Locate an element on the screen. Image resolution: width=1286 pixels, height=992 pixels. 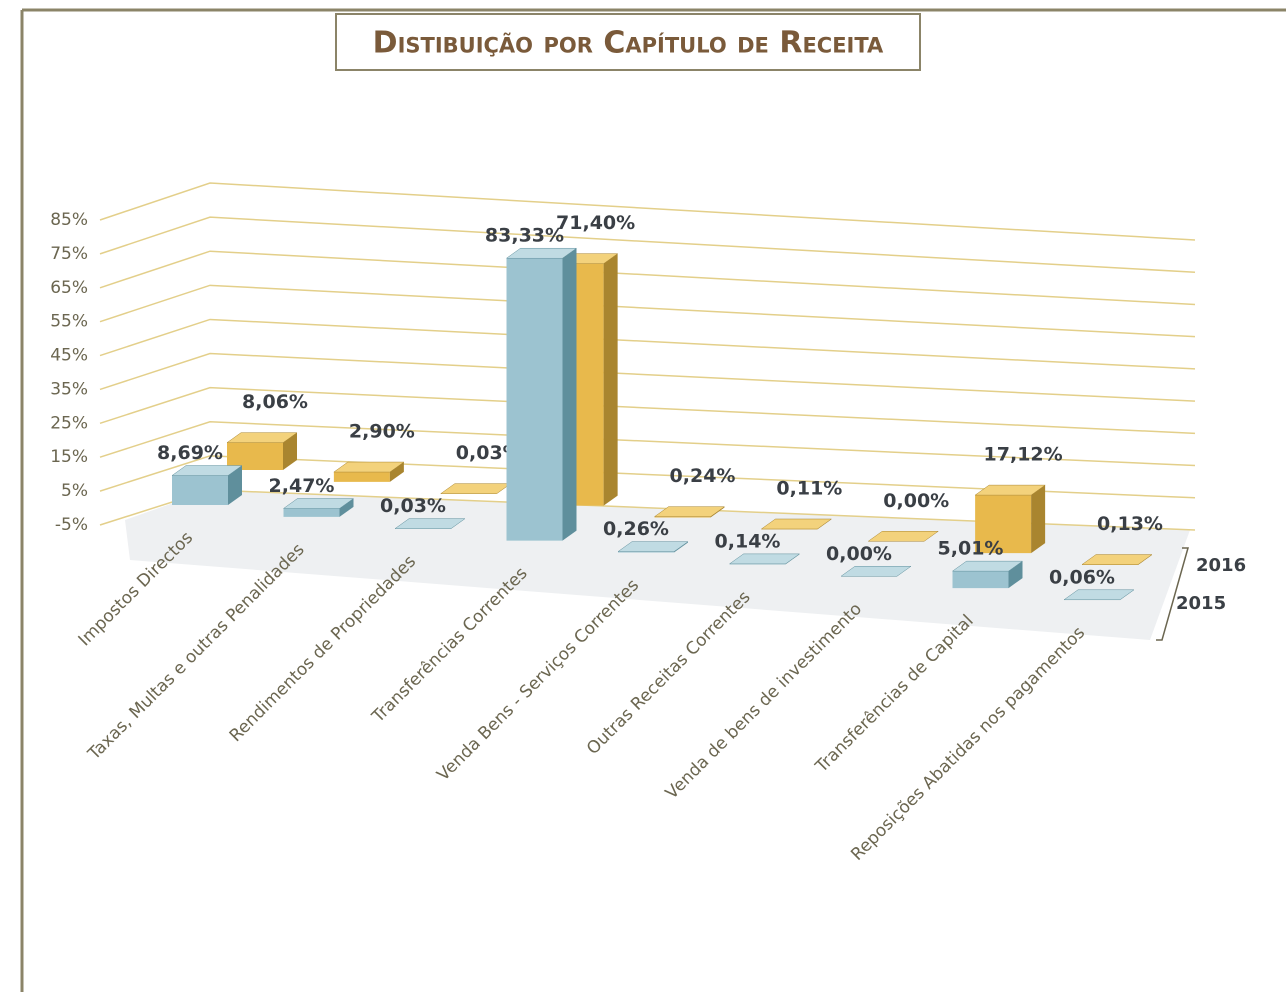
data-label: 8,06% is located at coordinates (275, 402).